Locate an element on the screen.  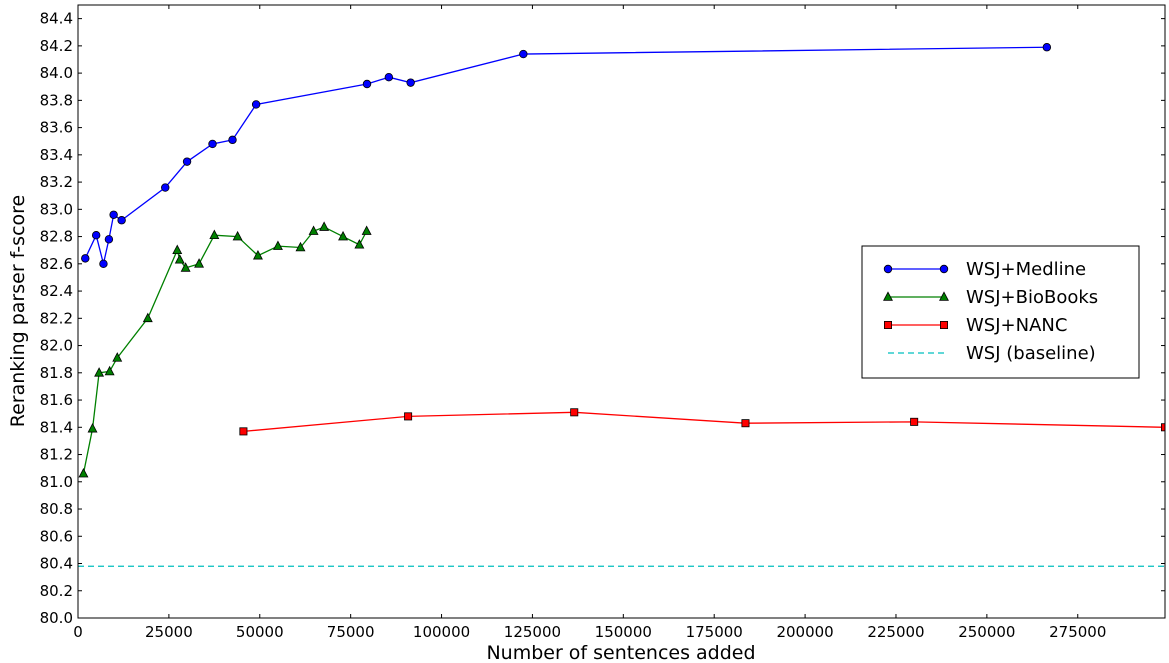
x-tick-label: 50000 is located at coordinates (260, 632).